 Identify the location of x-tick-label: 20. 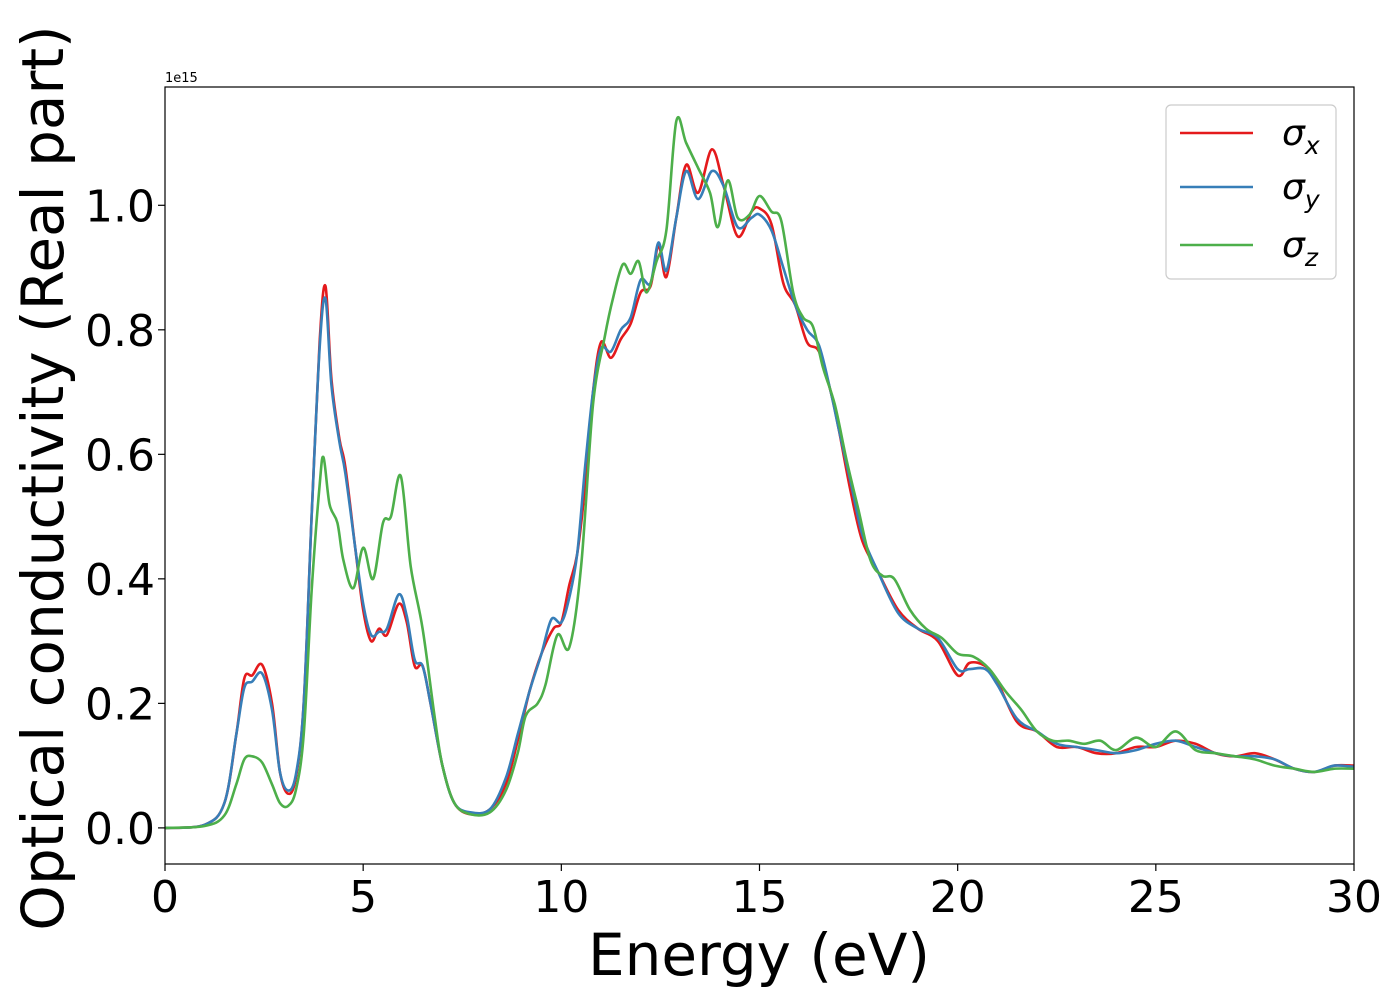
(958, 897).